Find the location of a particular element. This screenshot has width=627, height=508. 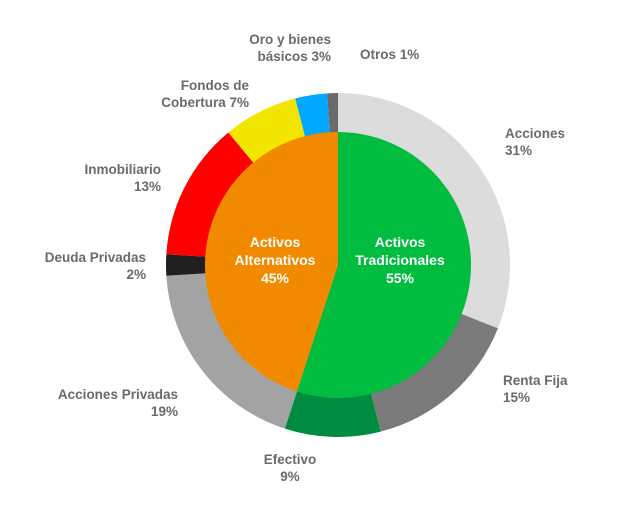

label-activos-tradicionales: Activos Tradicionales 55% is located at coordinates (400, 260).